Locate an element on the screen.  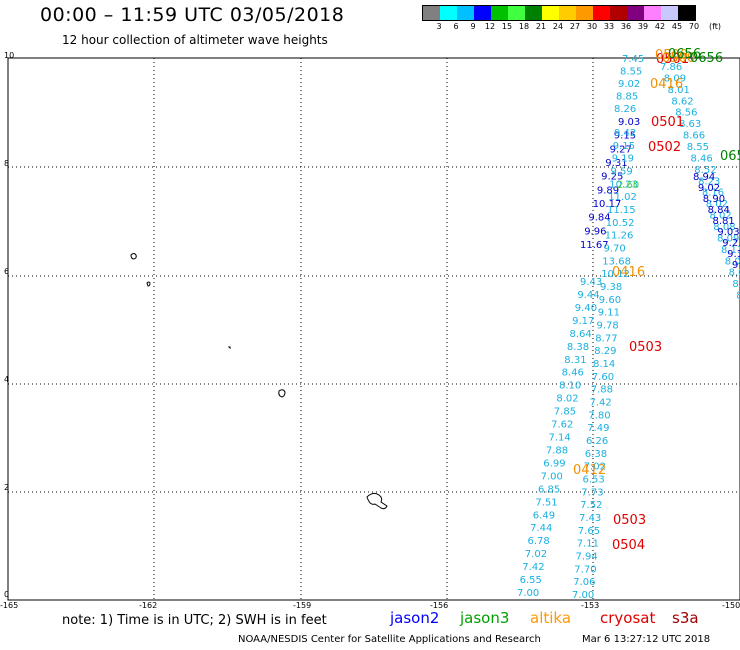
swh-value-label: 9.25 is located at coordinates (612, 177).